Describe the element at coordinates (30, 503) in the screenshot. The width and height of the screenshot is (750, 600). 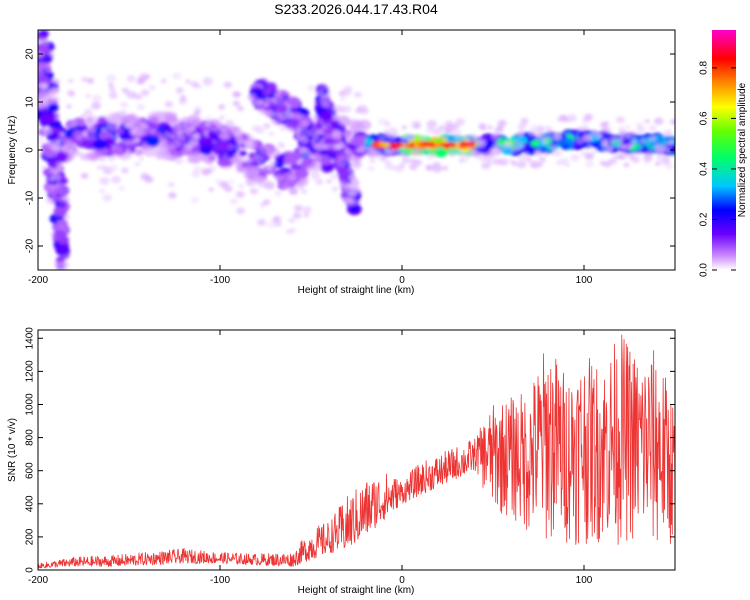
I see `snr-y-tick-label: 400` at that location.